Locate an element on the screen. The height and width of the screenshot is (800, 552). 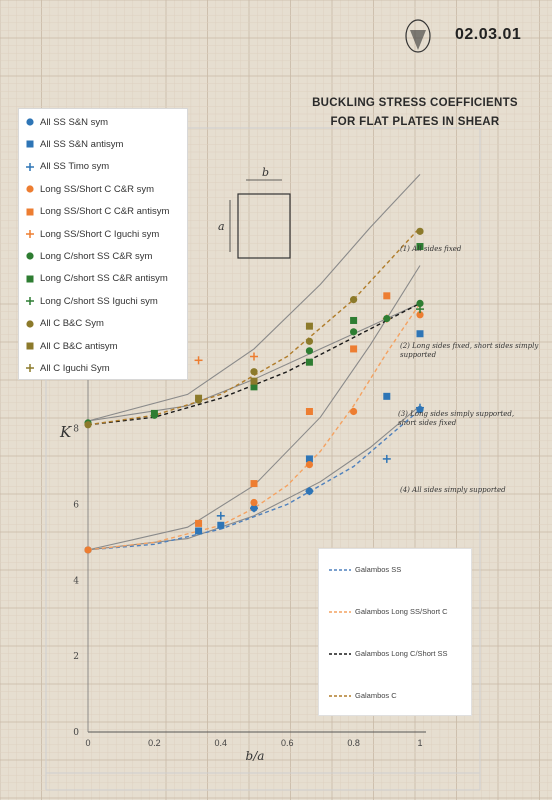
plate-diagram is located at coordinates (264, 226).